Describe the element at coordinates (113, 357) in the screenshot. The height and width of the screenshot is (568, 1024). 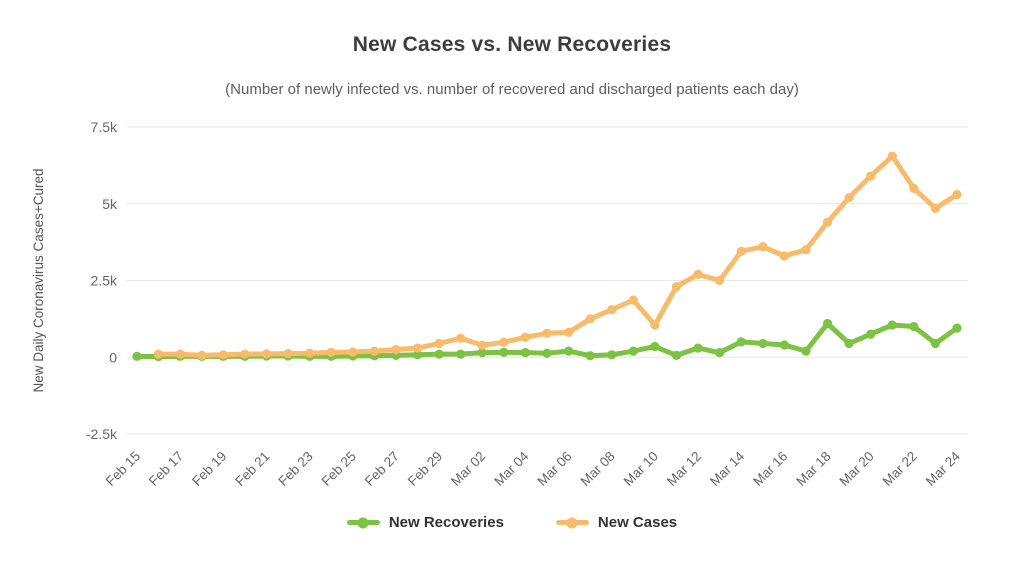
I see `y-axis-tick-label: 0` at that location.